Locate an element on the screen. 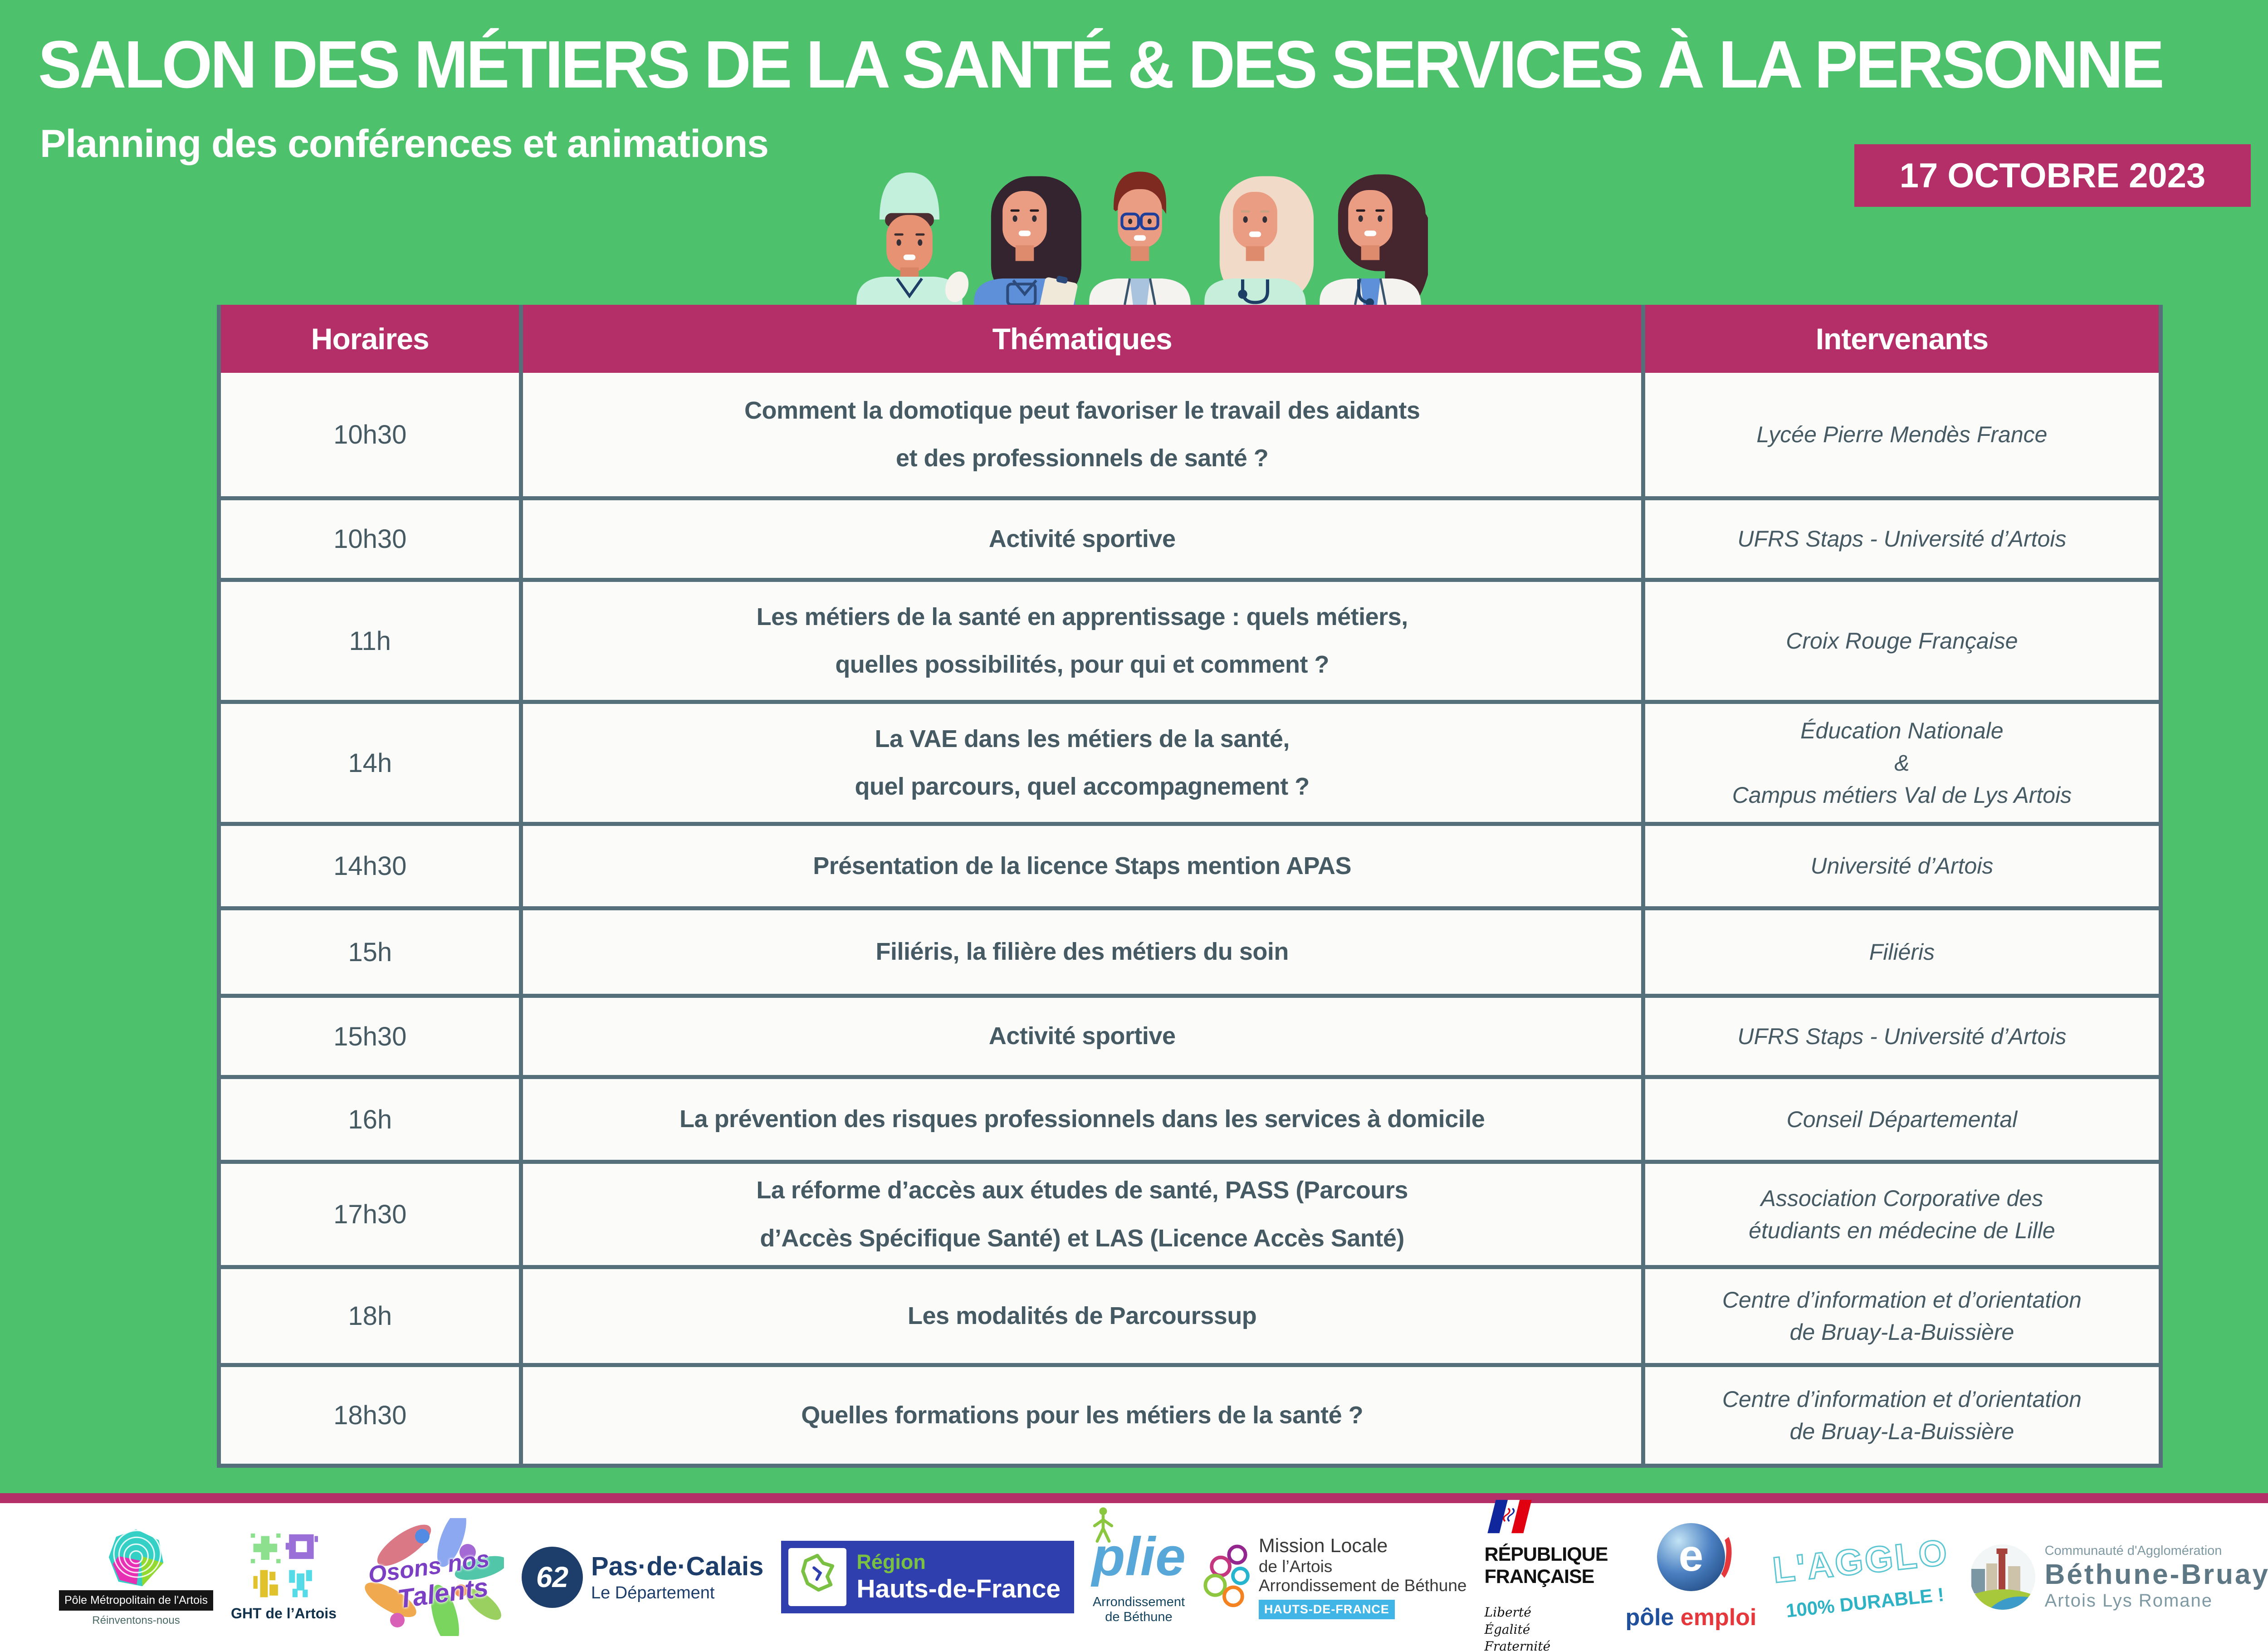 This screenshot has height=1651, width=2268. logo-pole-emploi: e pôle emploi is located at coordinates (1691, 1577).